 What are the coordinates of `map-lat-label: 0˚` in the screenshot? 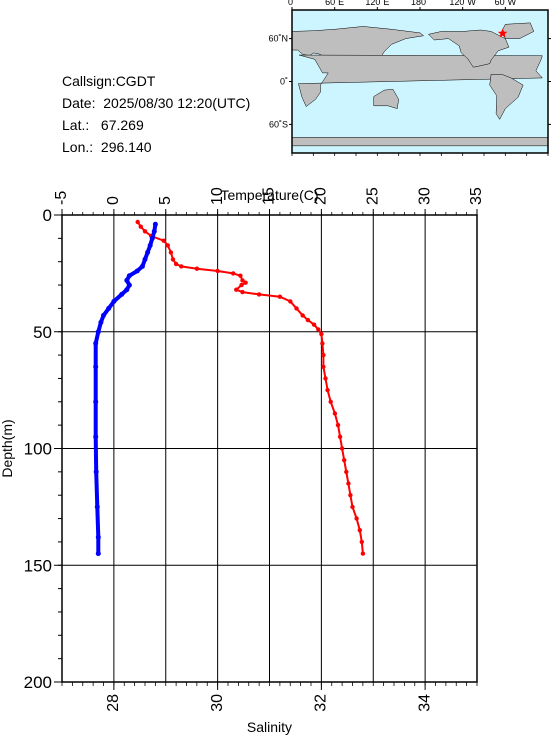 It's located at (284, 82).